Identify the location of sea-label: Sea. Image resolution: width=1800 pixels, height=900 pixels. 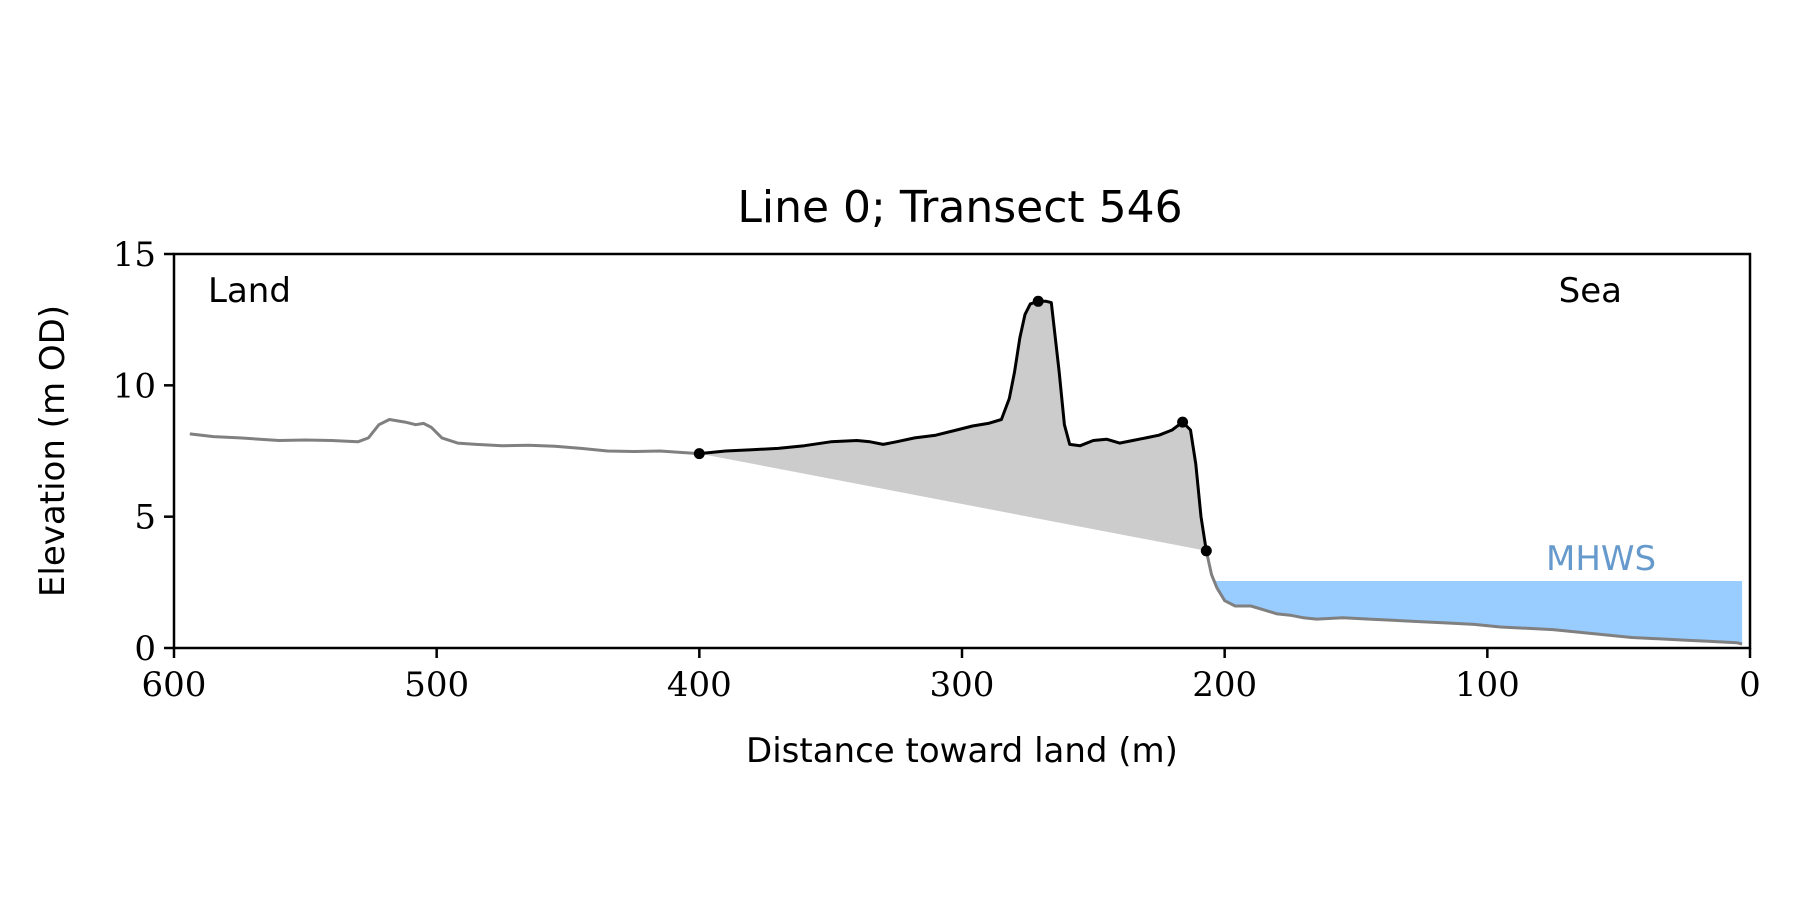
(1590, 291).